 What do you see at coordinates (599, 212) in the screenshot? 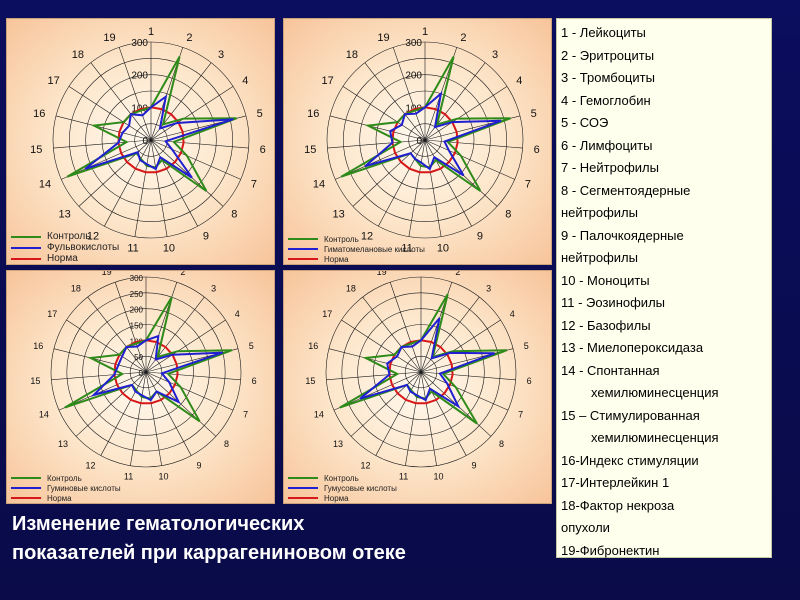
I see `legend-text-item: нейтрофилы` at bounding box center [599, 212].